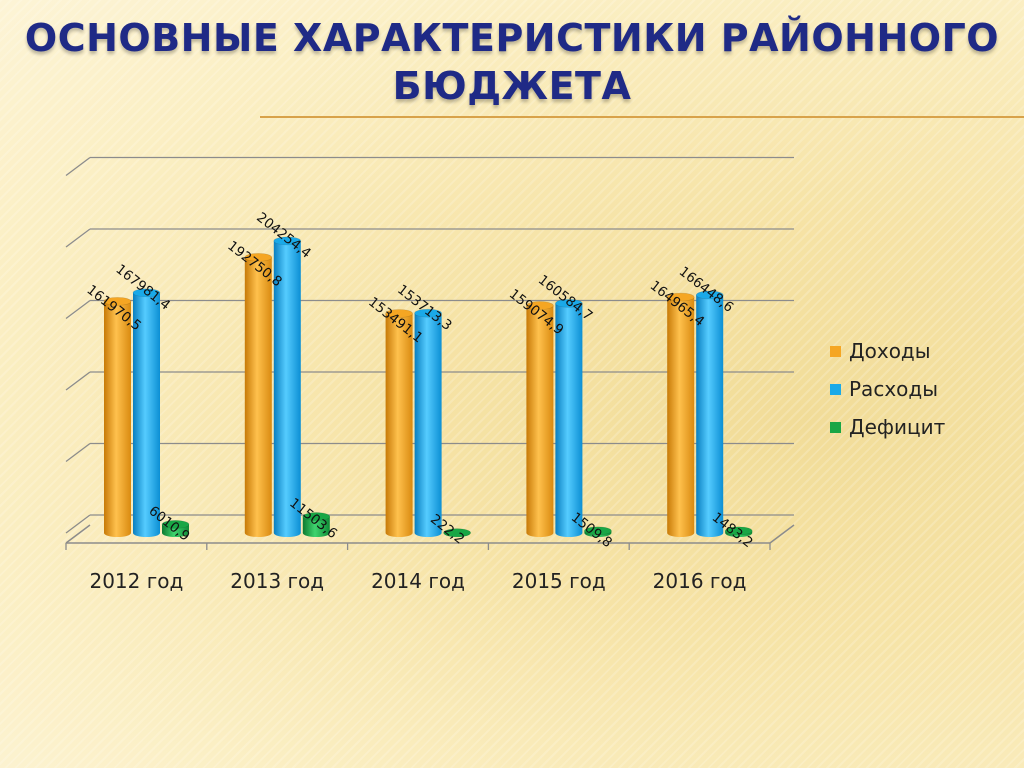  Describe the element at coordinates (512, 86) in the screenshot. I see `slide-title-line-2: бюджета` at that location.